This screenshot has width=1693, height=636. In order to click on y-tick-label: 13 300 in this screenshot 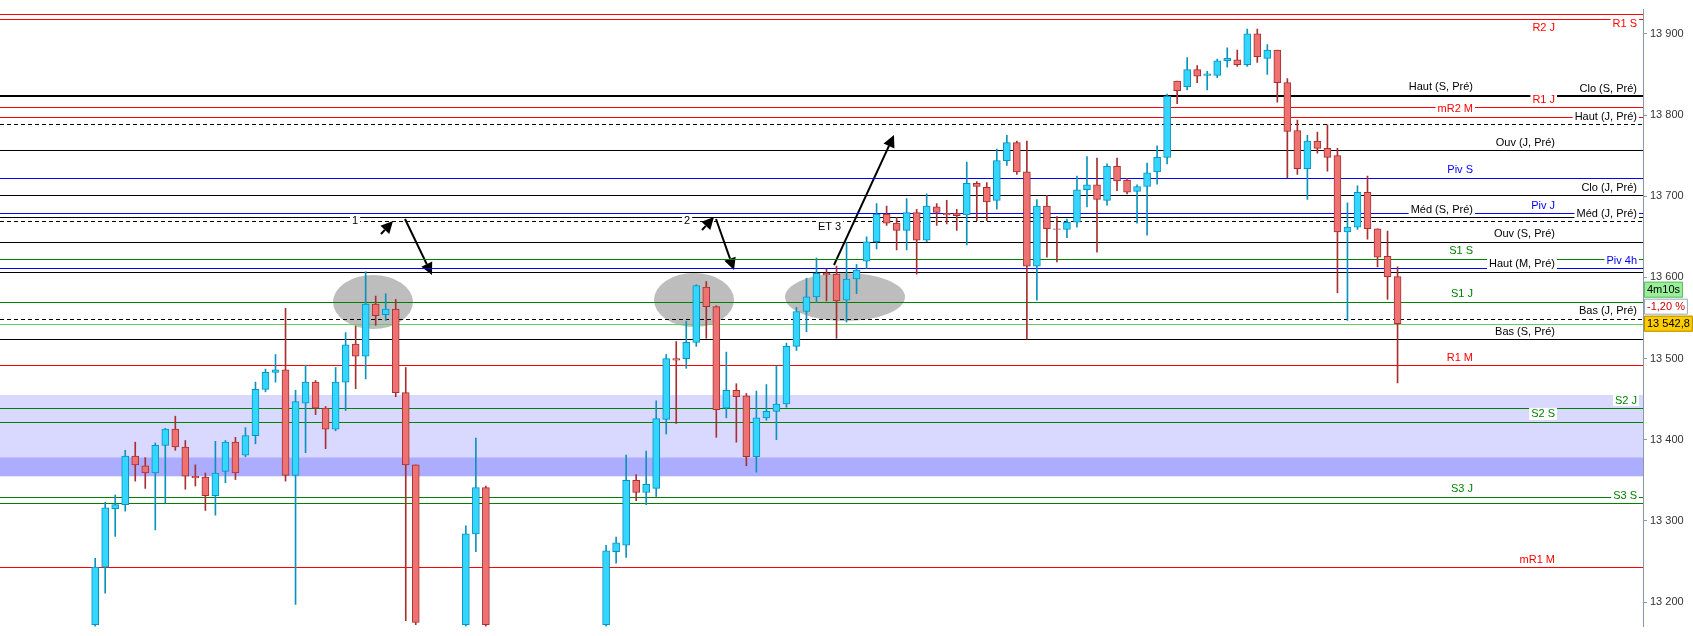, I will do `click(1667, 519)`.